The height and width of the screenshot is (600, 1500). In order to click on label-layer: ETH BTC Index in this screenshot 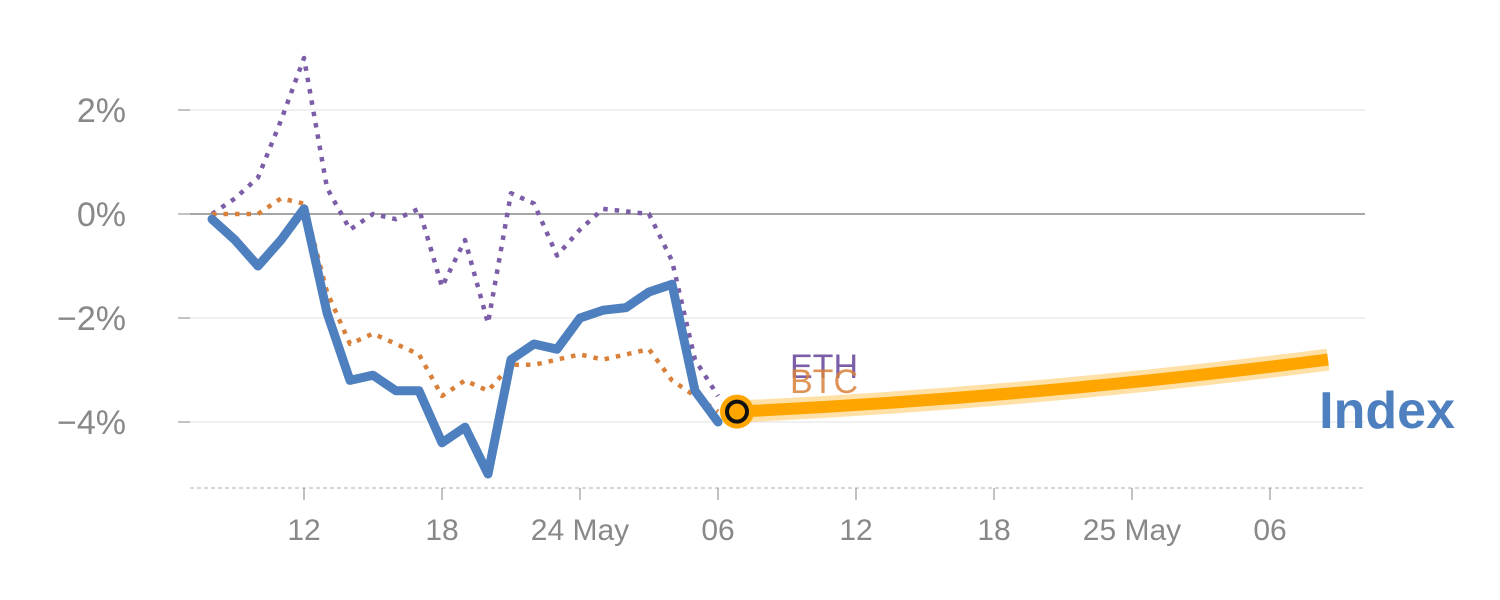, I will do `click(1122, 394)`.